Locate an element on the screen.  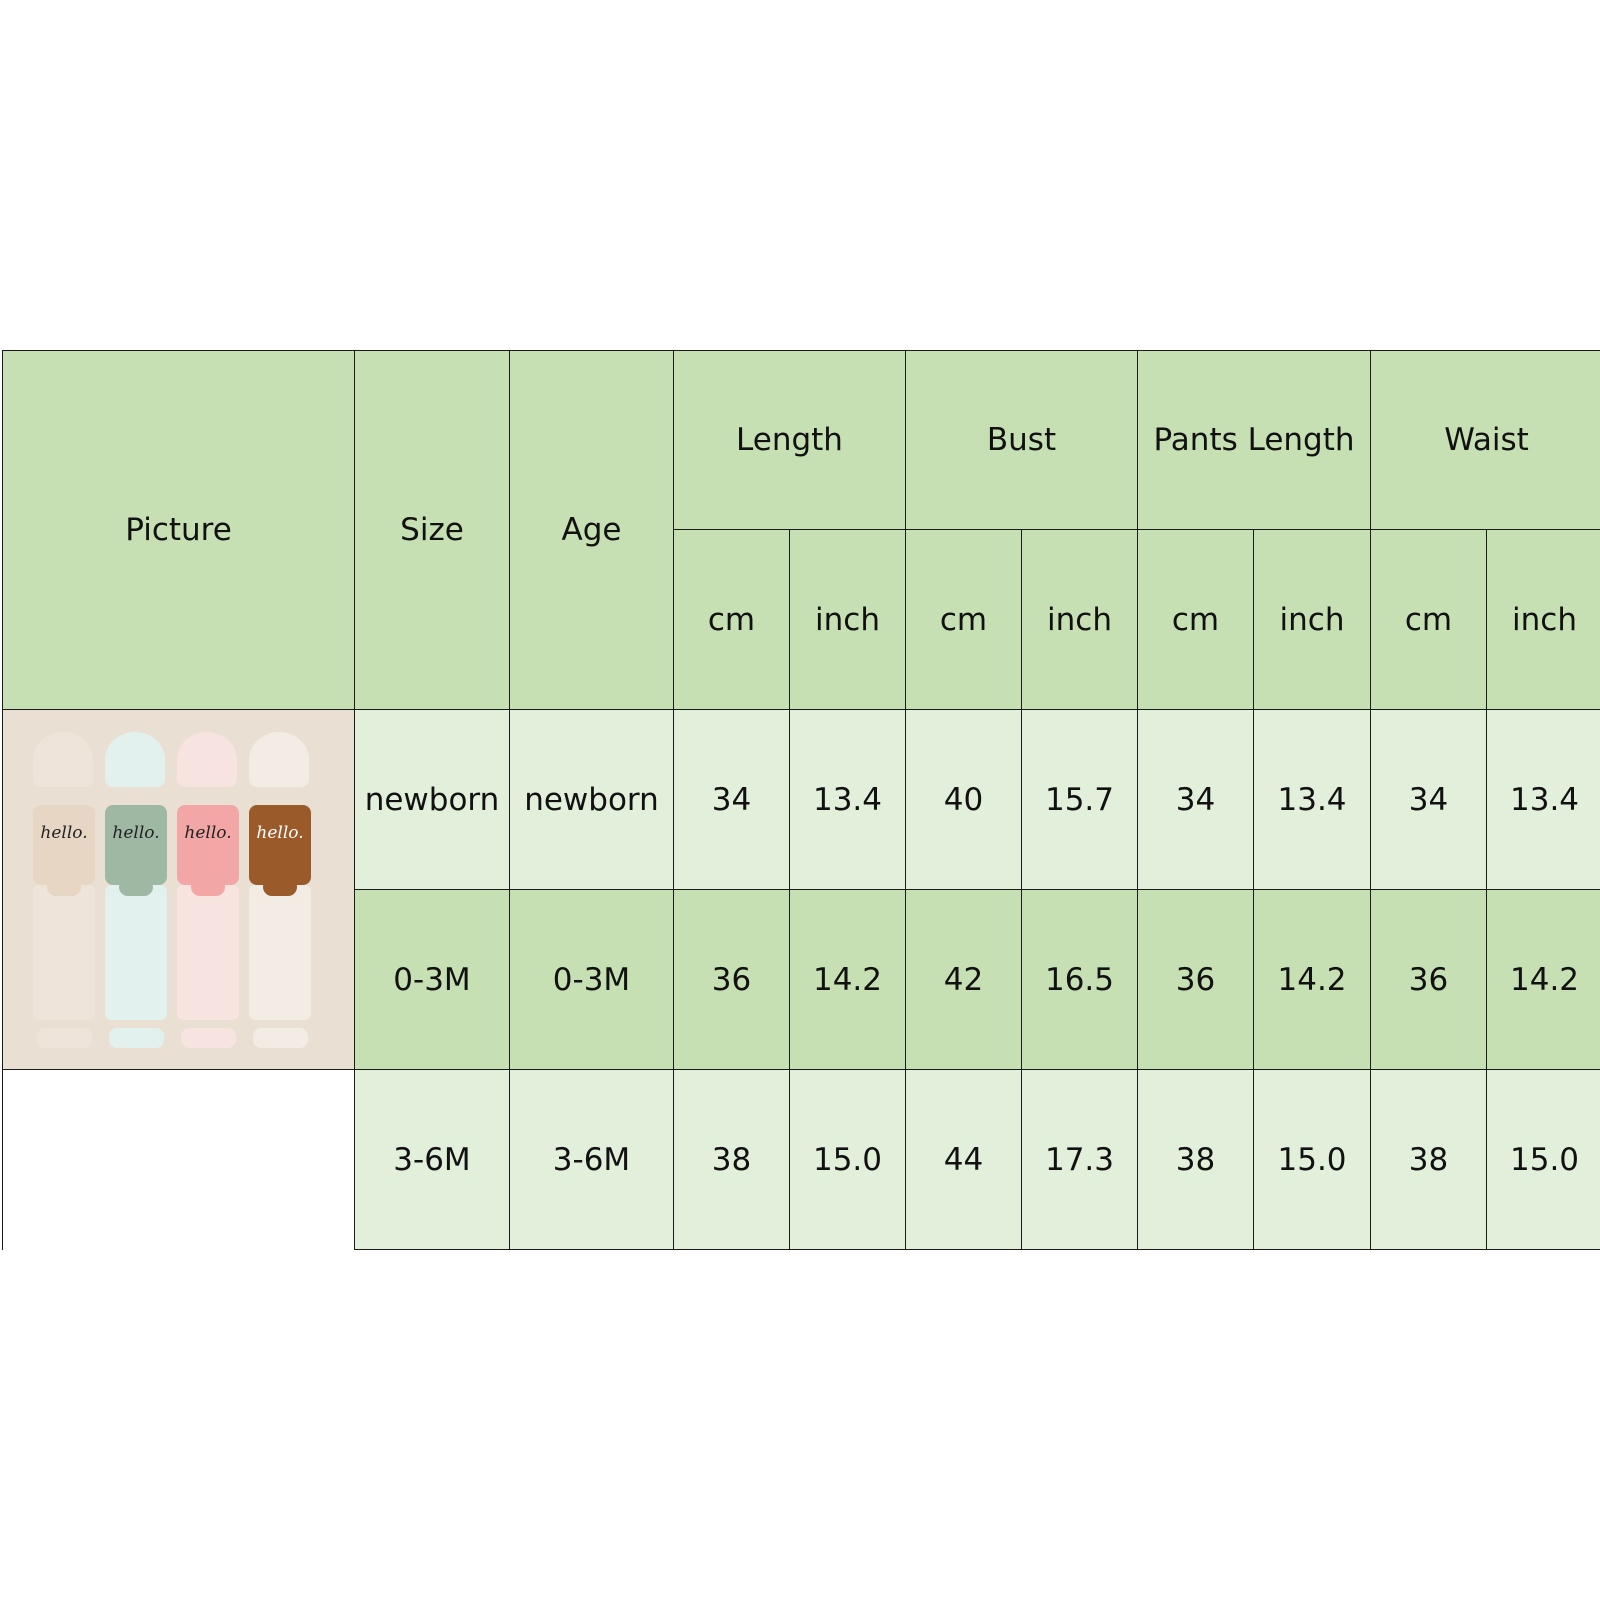
value-cell: 42 is located at coordinates (963, 979).